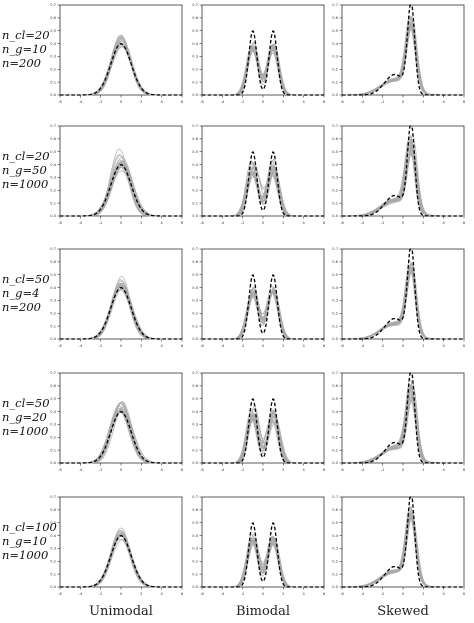  I want to click on panel-4-skewed: -6 -4 -2 0 2 4 6 0.0 0.1 0.2 0.3 0.4 0.5 0.6 0.7, so click(399, 421).